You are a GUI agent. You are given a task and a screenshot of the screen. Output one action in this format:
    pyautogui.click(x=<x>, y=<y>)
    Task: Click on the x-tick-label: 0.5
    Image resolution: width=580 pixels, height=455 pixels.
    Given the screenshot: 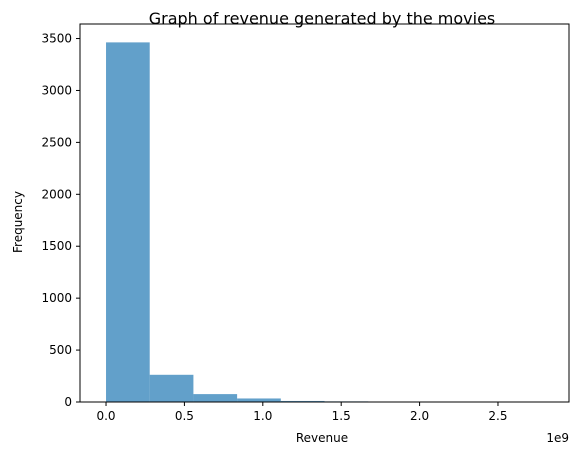 What is the action you would take?
    pyautogui.click(x=184, y=416)
    